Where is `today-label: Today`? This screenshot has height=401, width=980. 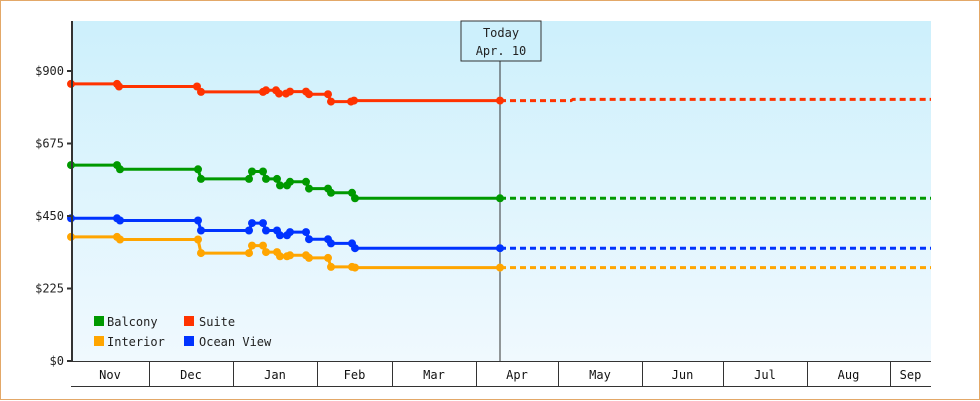
today-label: Today is located at coordinates (501, 33).